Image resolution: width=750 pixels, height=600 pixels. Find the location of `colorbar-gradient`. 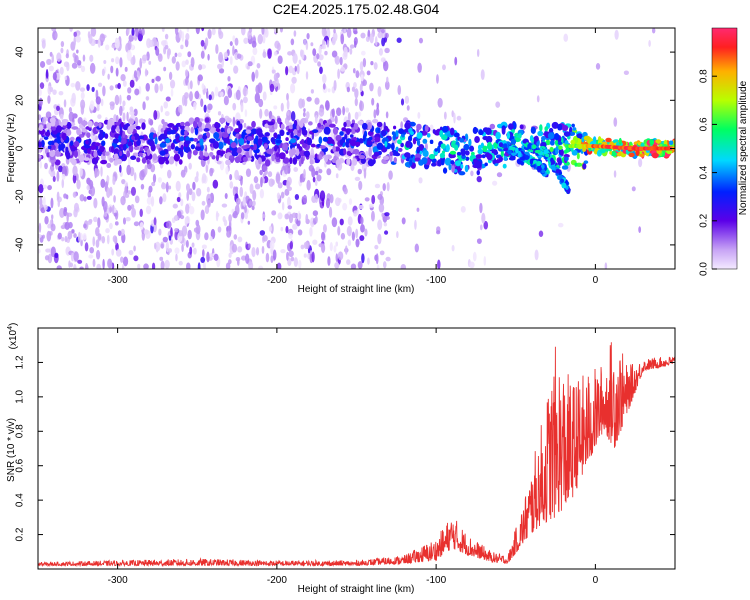

colorbar-gradient is located at coordinates (724, 148).